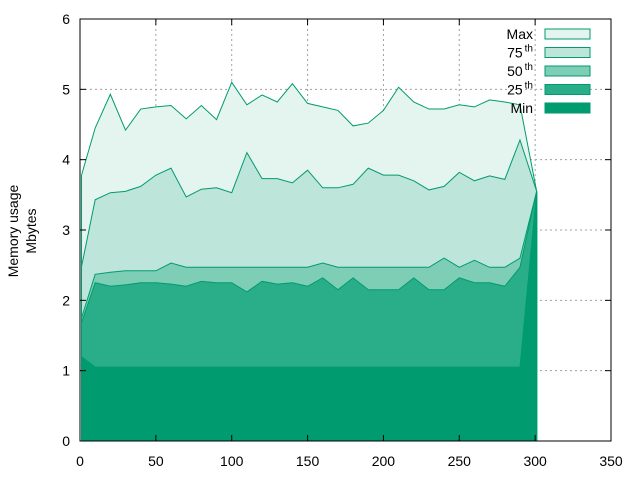 Image resolution: width=640 pixels, height=480 pixels. I want to click on legend-item-min: Min, so click(550, 108).